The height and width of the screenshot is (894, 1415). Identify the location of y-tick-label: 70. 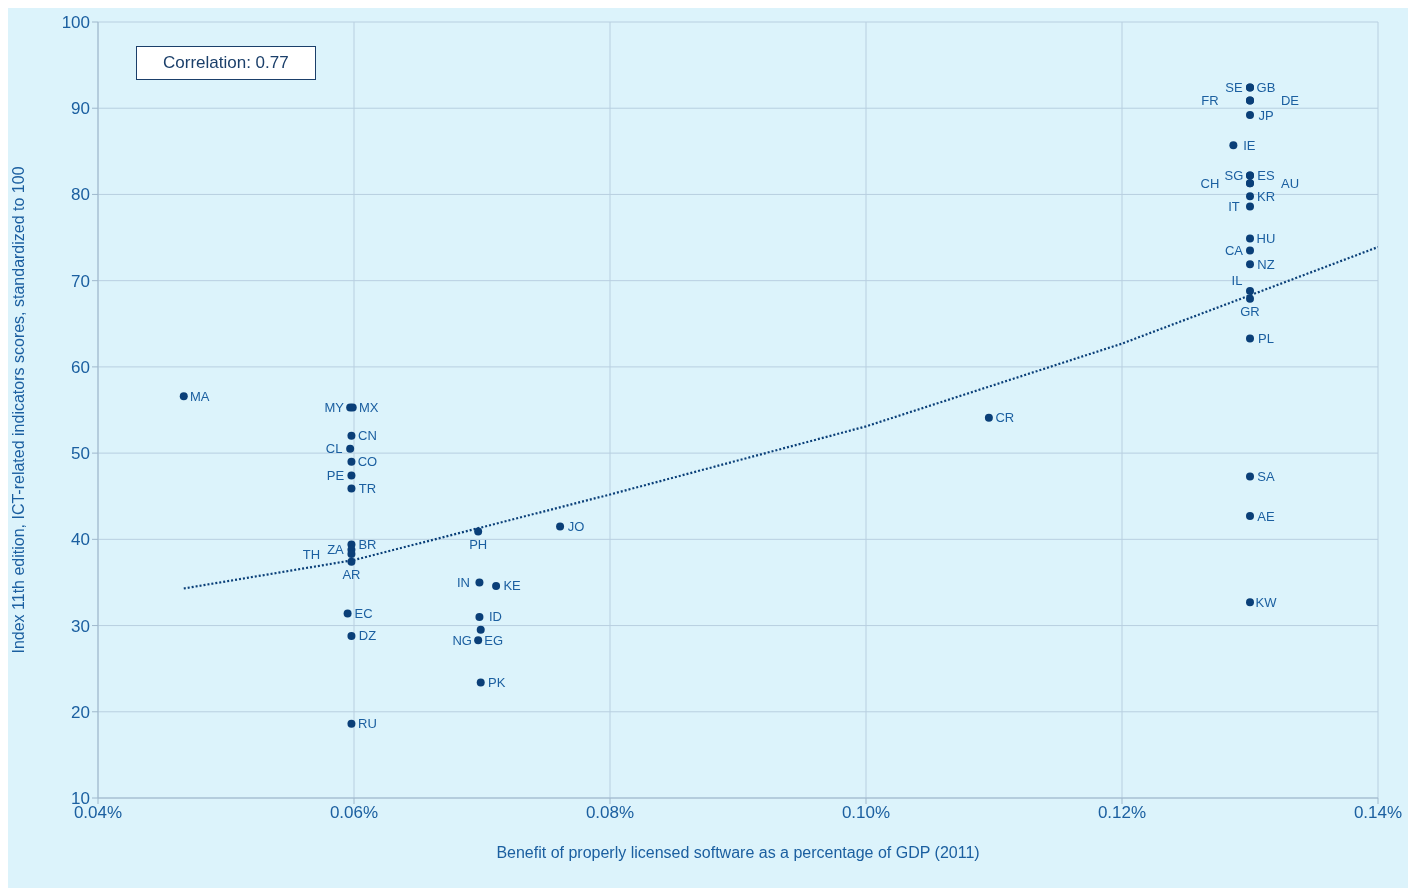
(80, 281).